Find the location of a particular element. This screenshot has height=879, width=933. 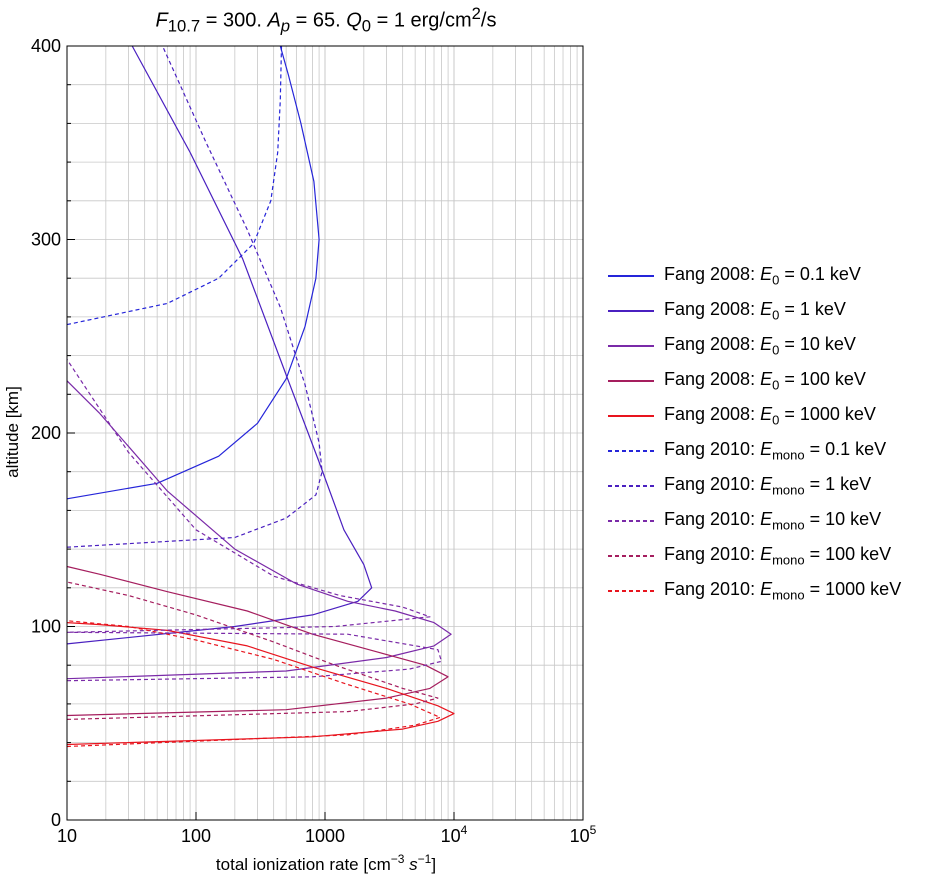

legend-label: Fang 2010: Emono = 1000 keV is located at coordinates (783, 591).